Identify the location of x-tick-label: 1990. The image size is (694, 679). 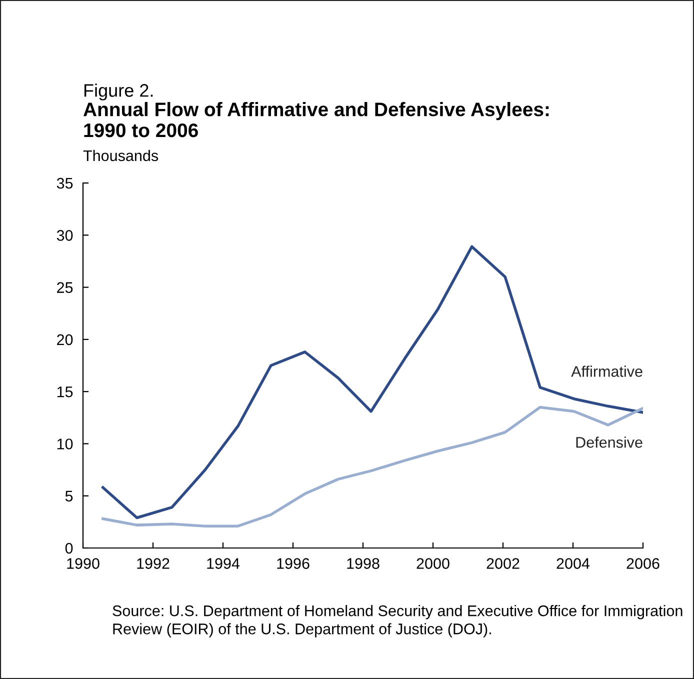
(83, 563).